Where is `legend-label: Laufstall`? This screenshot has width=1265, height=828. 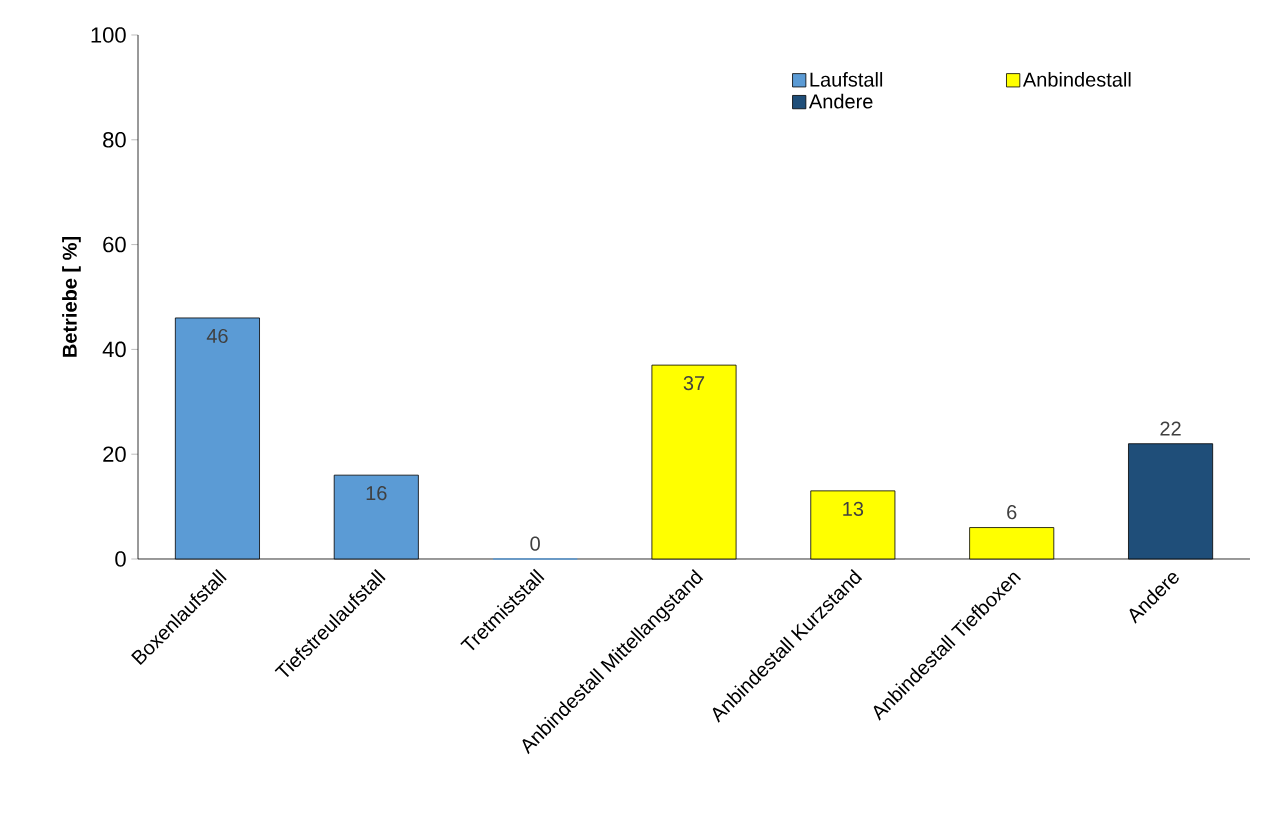
legend-label: Laufstall is located at coordinates (846, 79).